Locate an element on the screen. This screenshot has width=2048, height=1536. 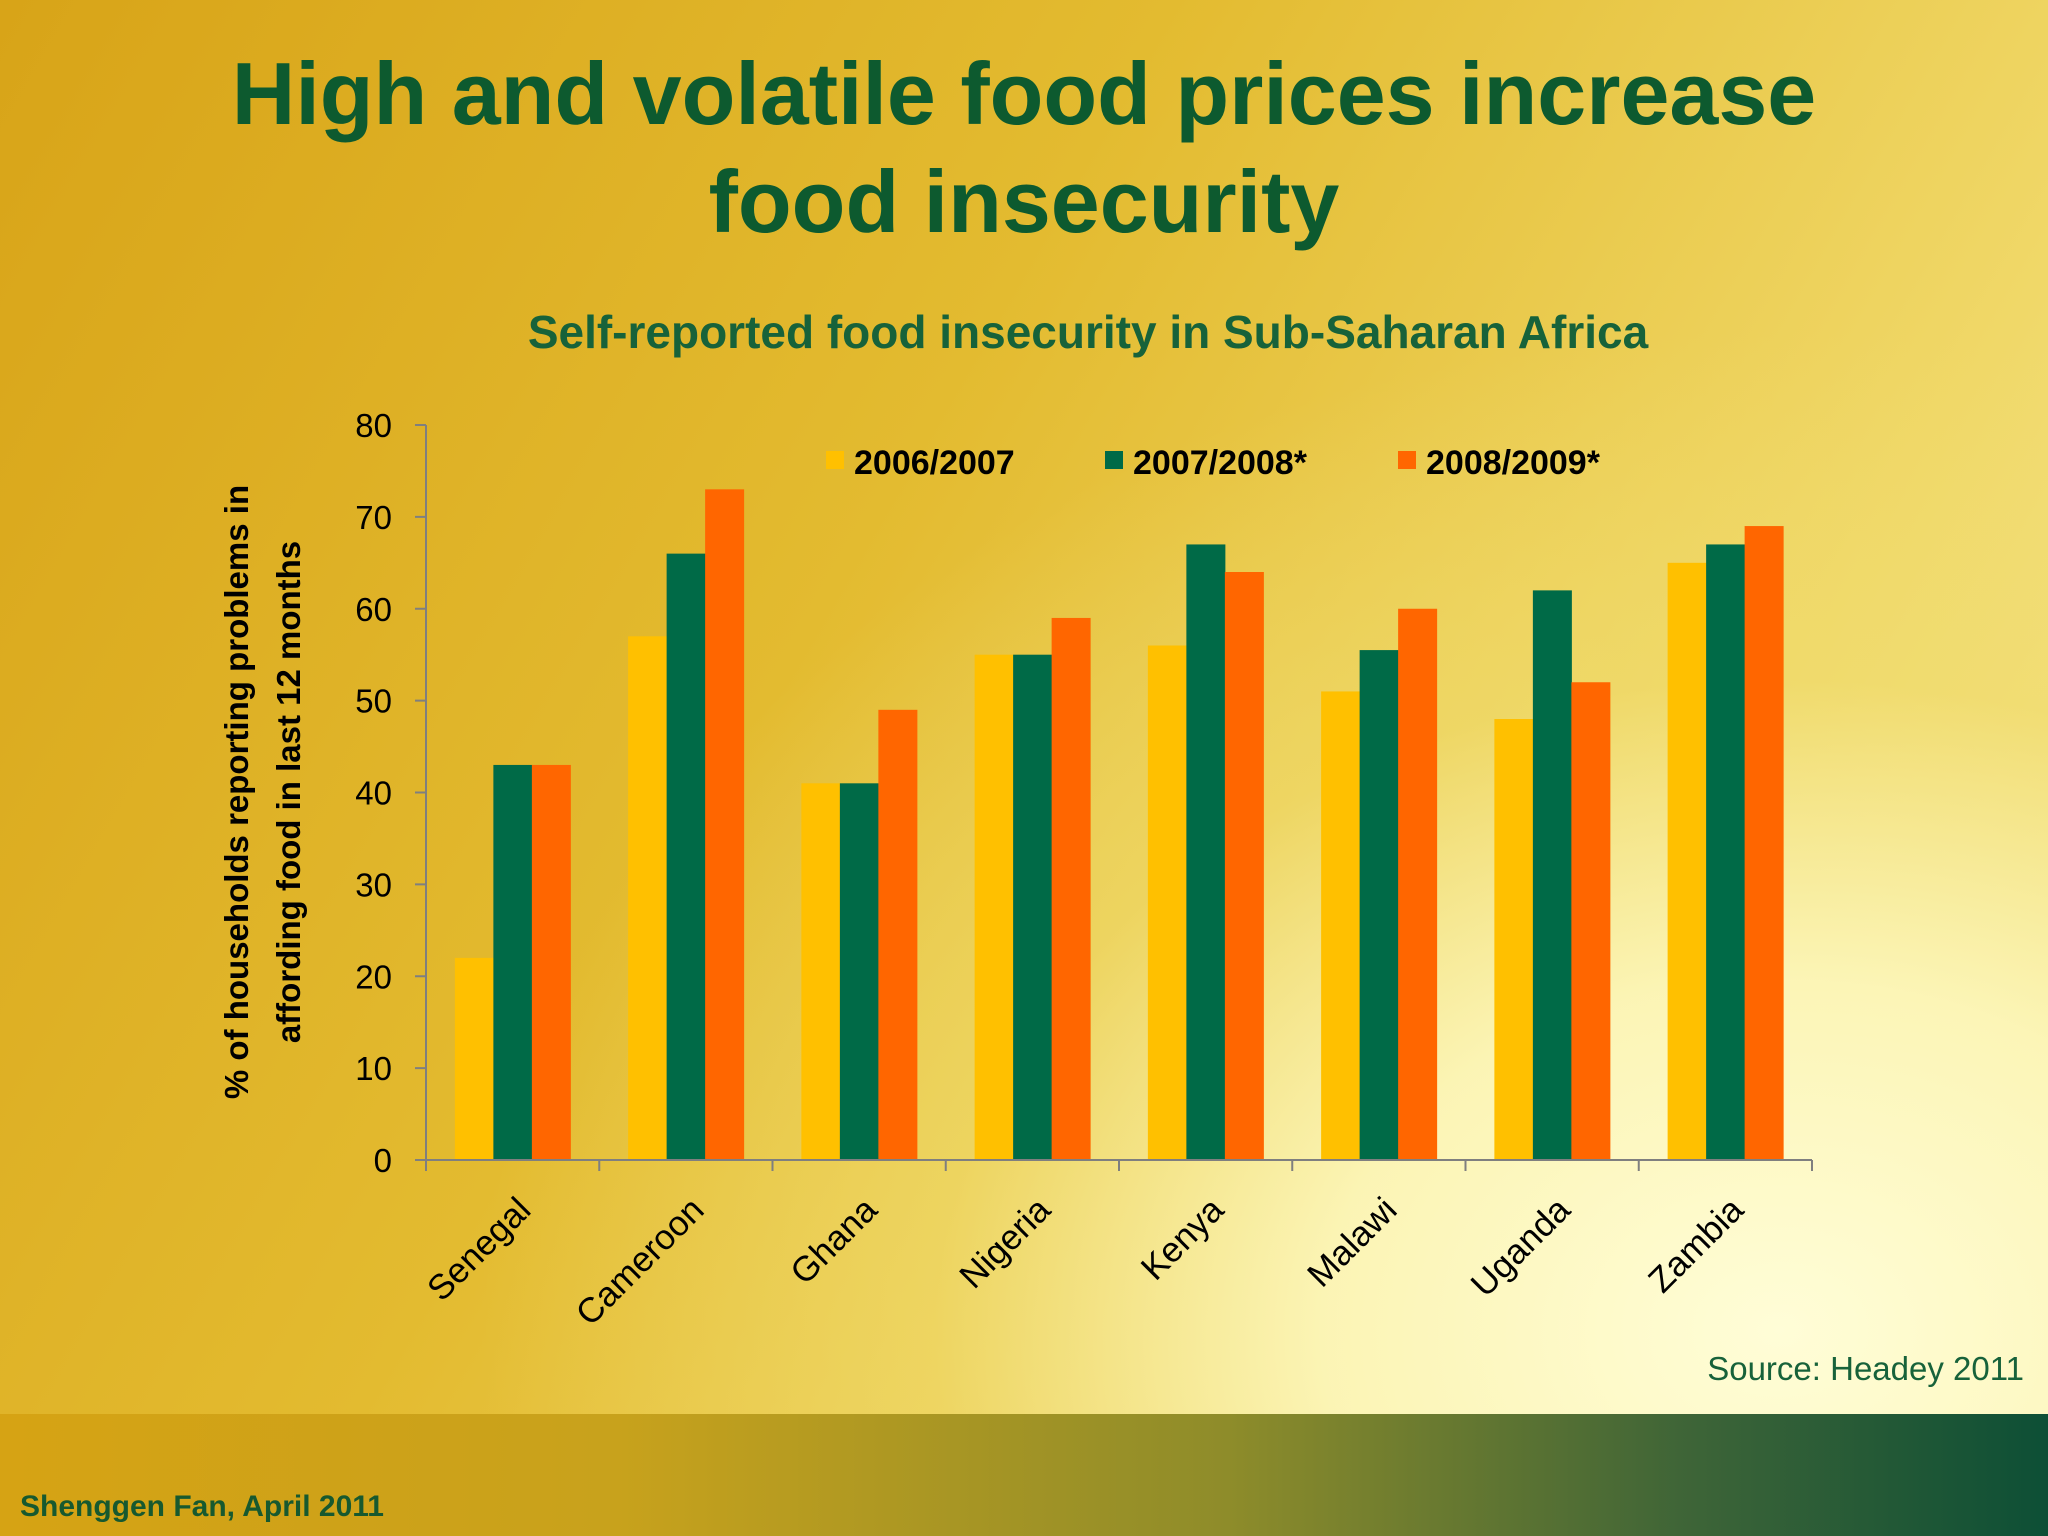
y-tick-label: 0 is located at coordinates (383, 1160).